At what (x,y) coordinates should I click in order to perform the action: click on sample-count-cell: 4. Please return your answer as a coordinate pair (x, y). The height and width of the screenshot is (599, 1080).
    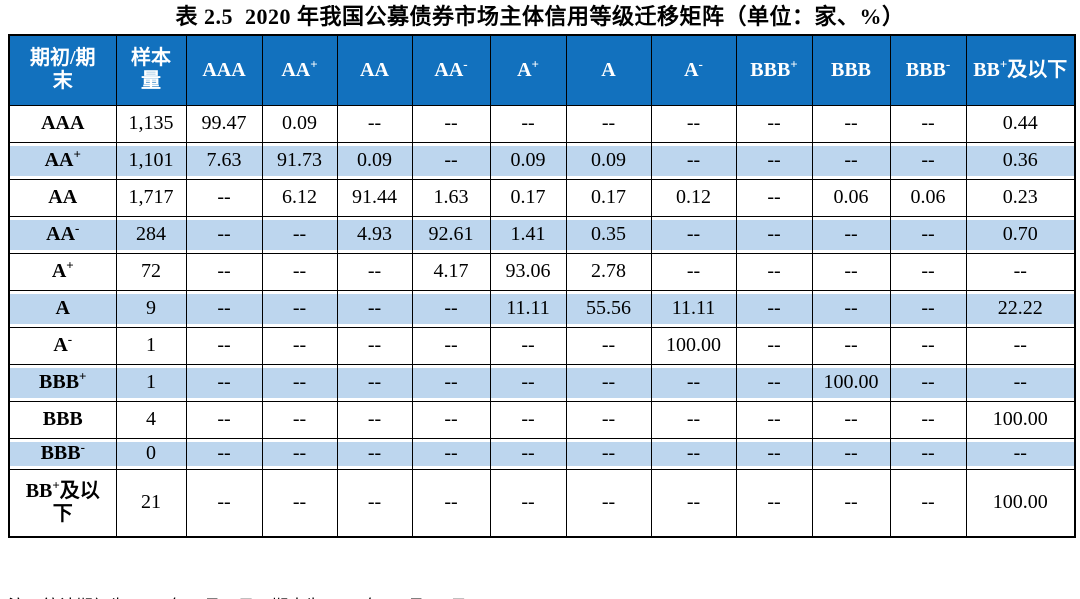
    Looking at the image, I should click on (151, 419).